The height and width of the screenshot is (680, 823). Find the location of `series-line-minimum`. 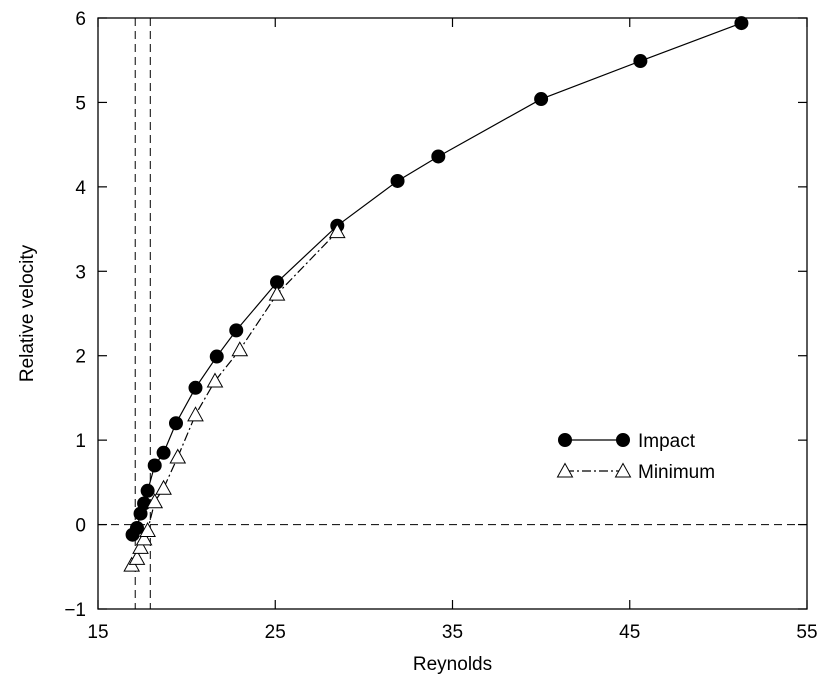

series-line-minimum is located at coordinates (234, 398).